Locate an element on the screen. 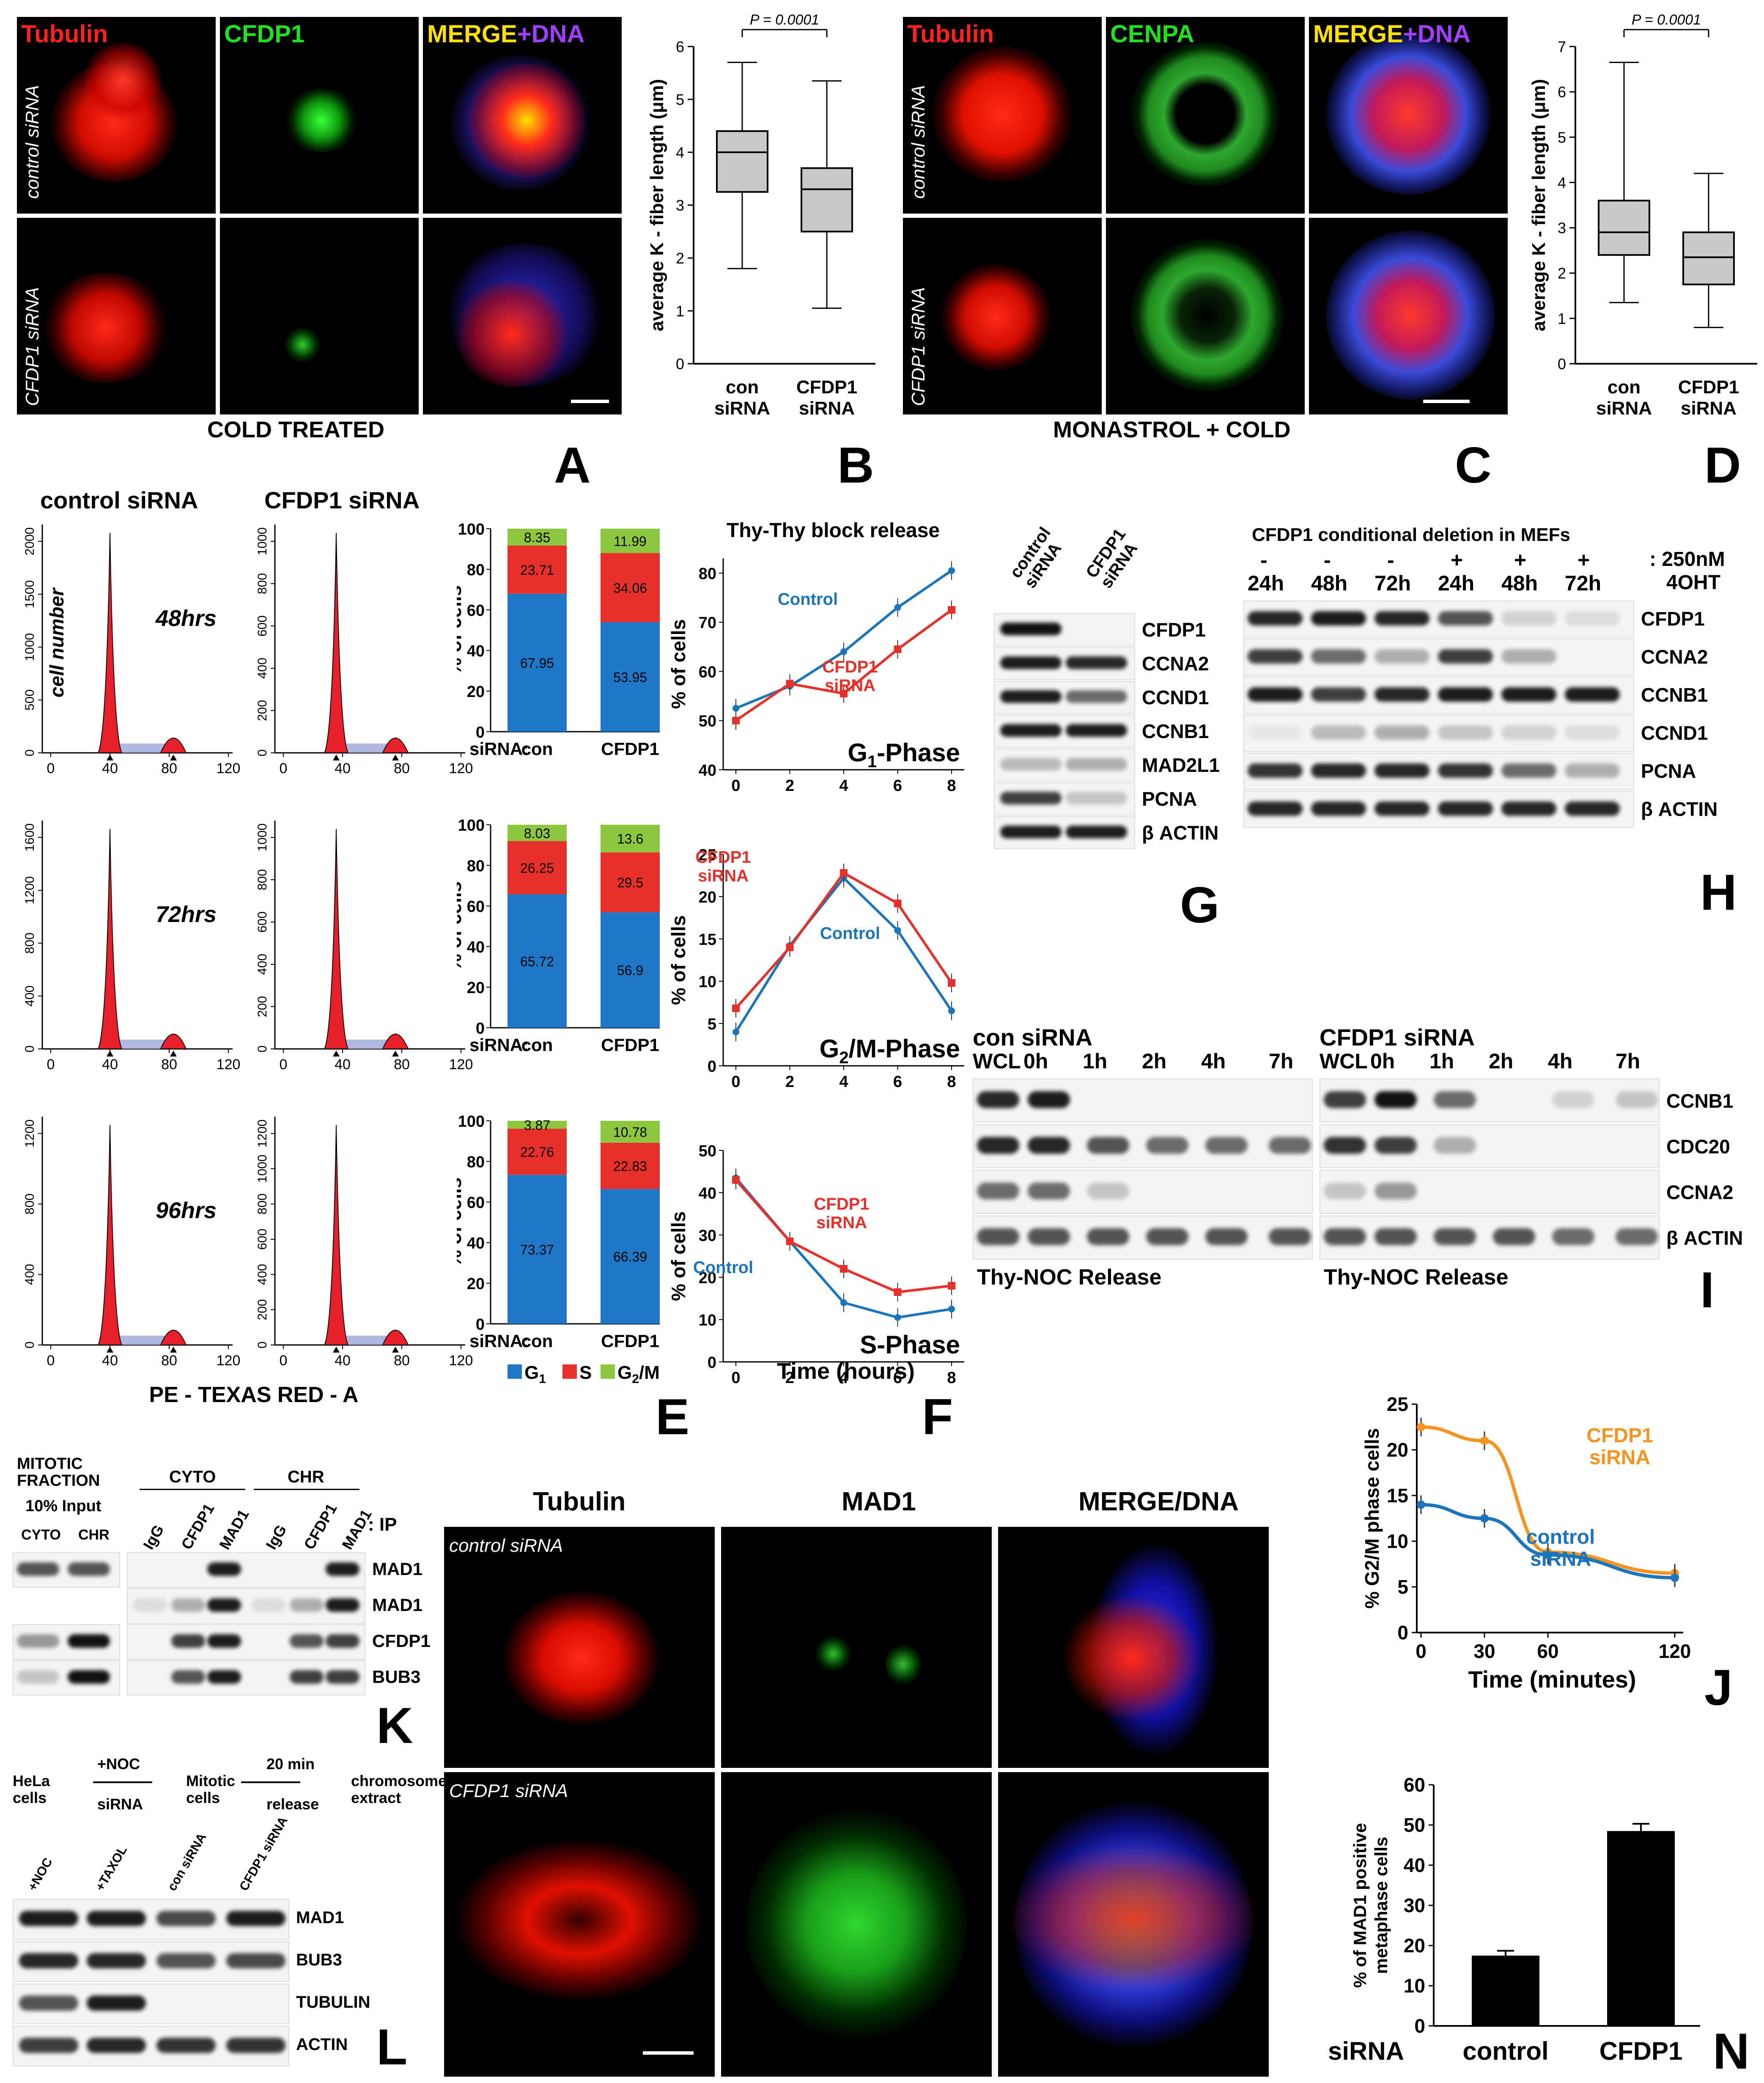 The height and width of the screenshot is (2083, 1764). panel-e-col1-title: control siRNA is located at coordinates (119, 500).